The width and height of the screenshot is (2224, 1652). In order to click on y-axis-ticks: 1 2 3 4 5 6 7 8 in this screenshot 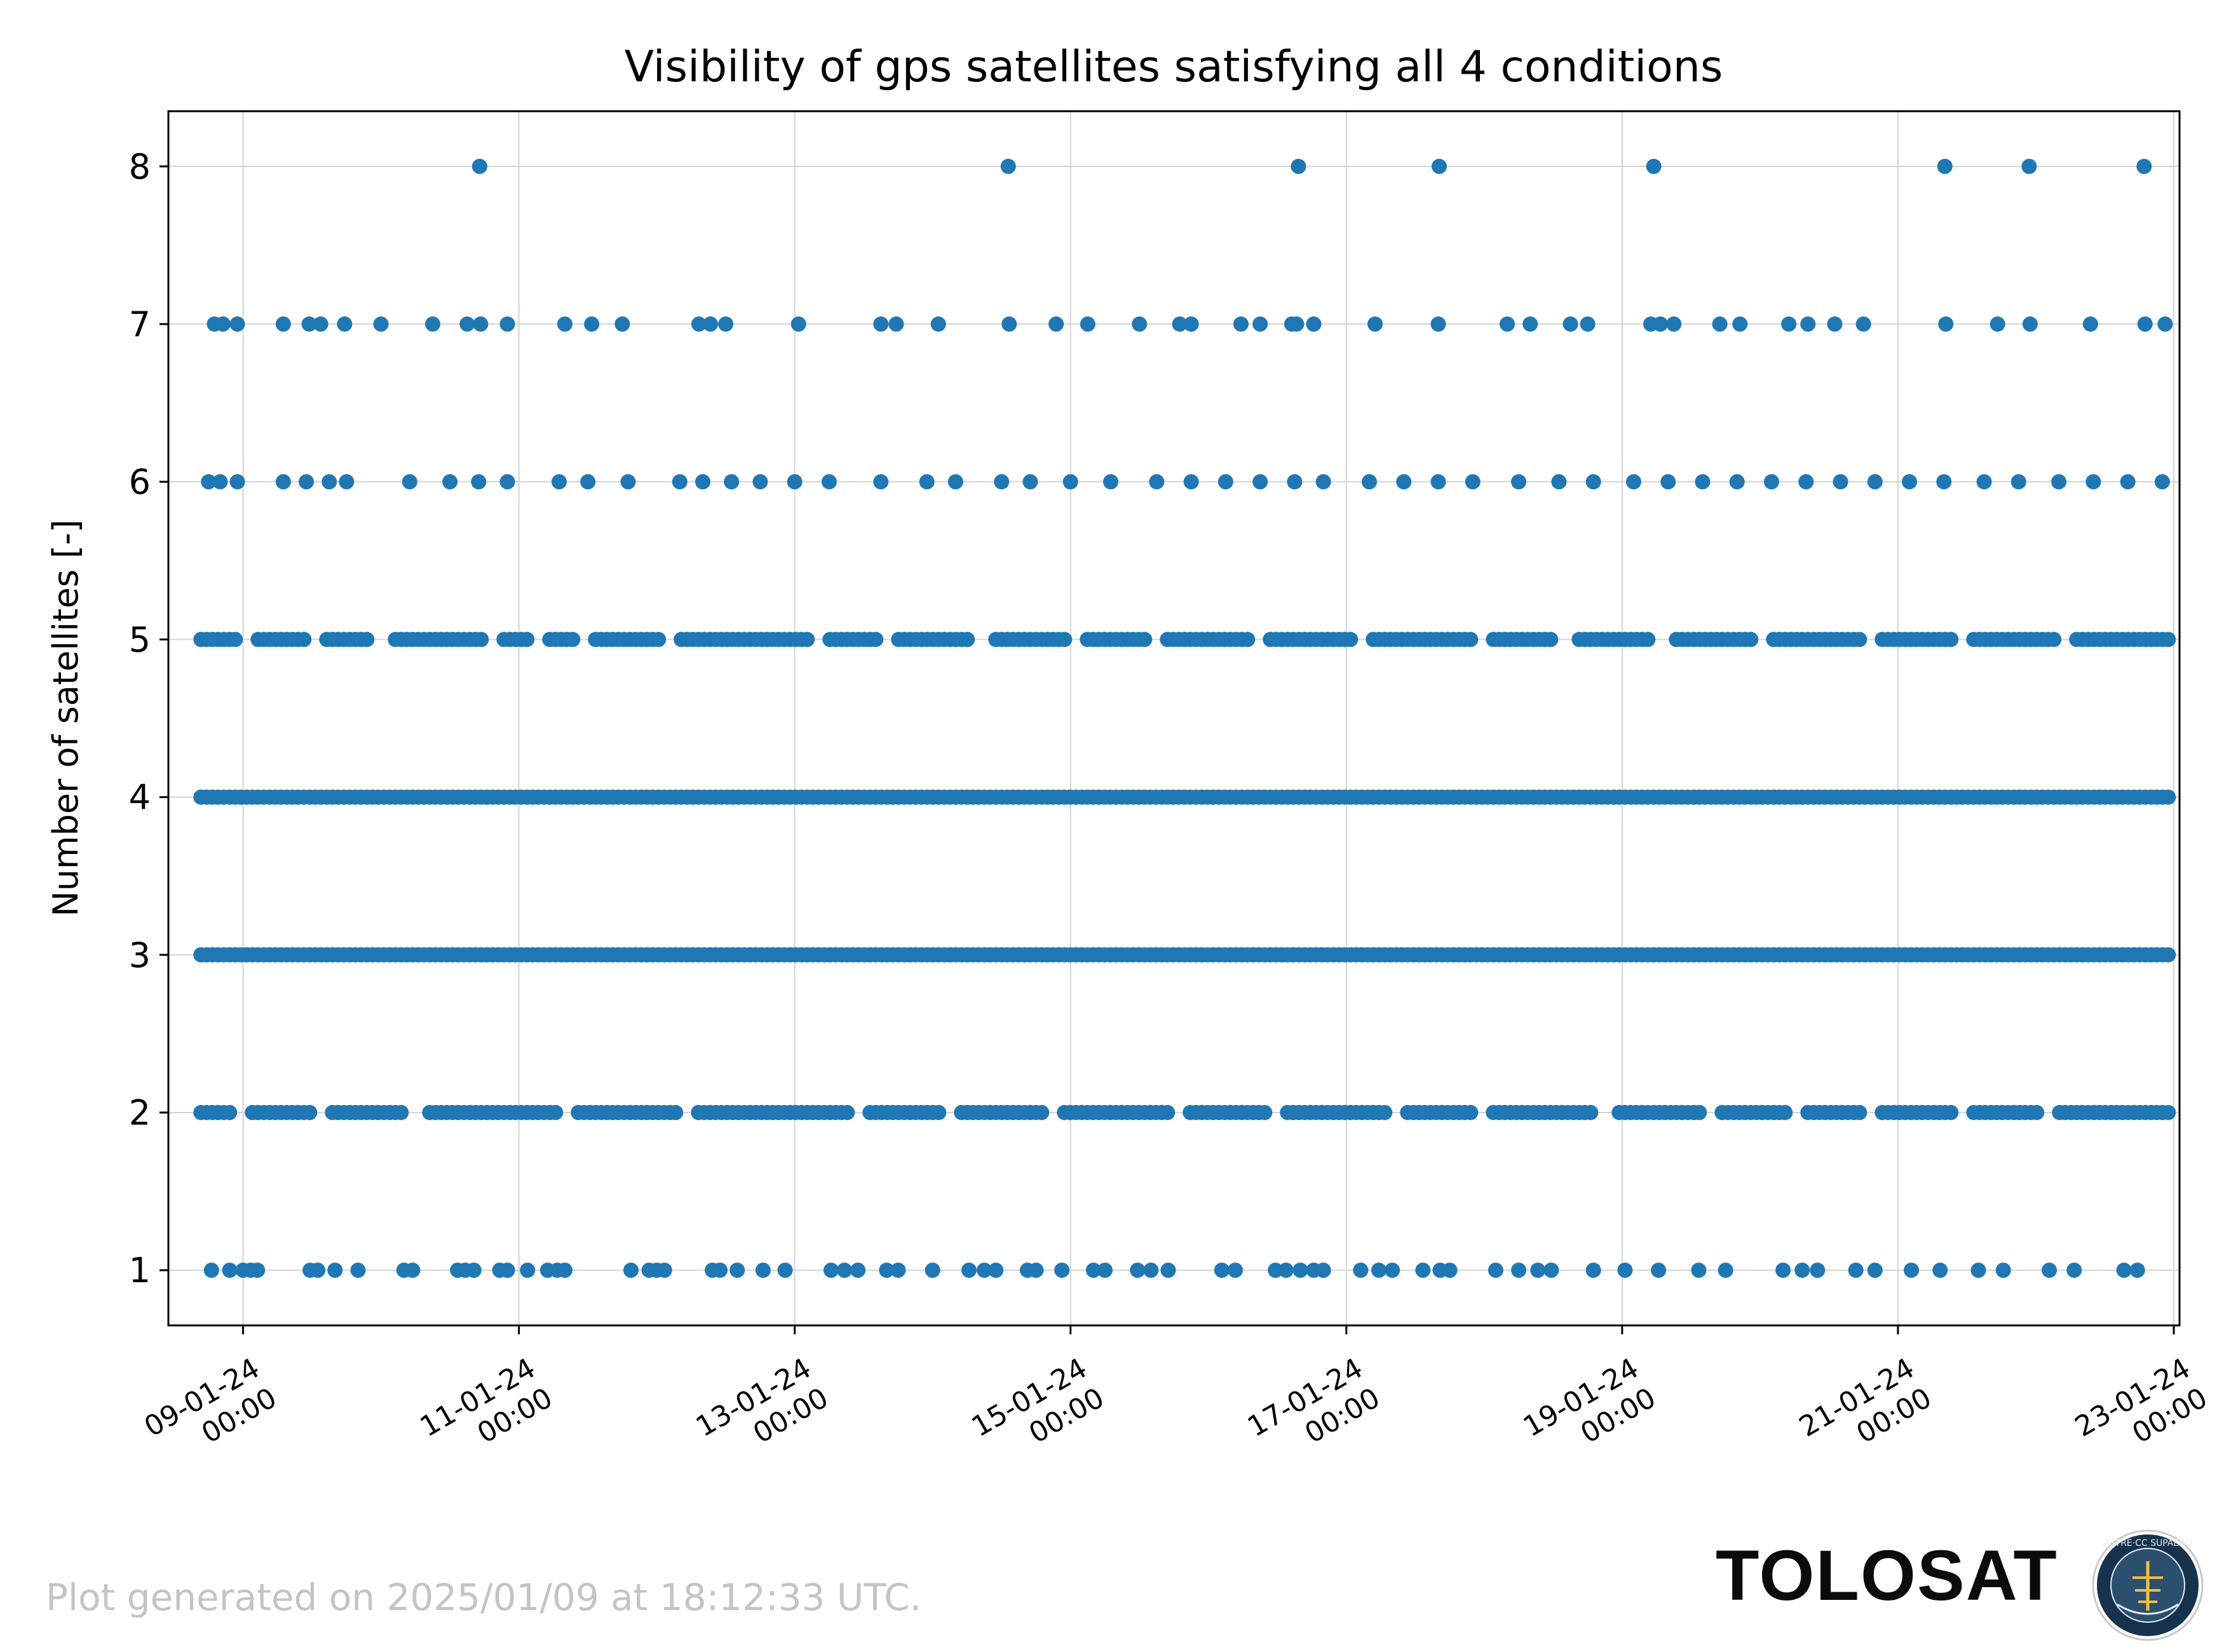, I will do `click(148, 718)`.